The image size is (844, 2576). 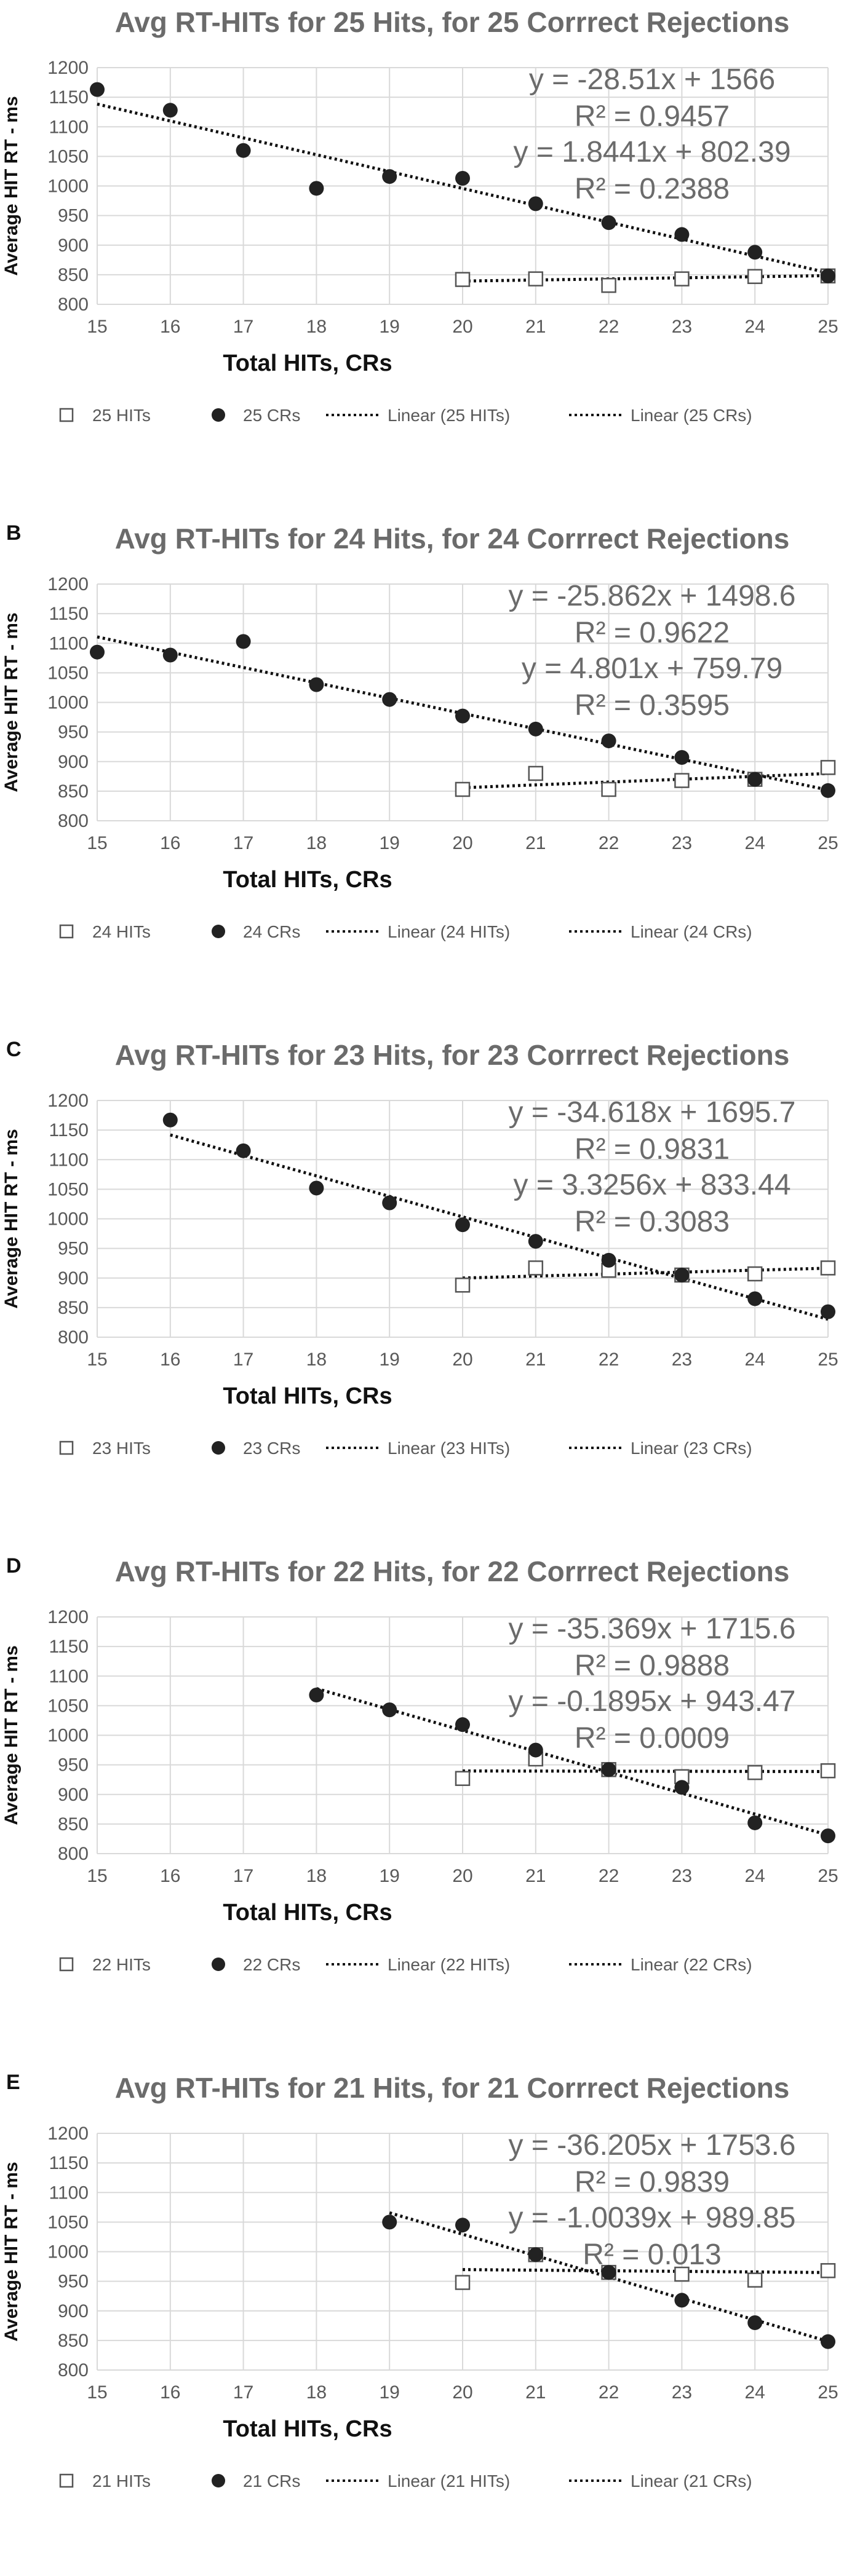 I want to click on y-tick-label: 900, so click(x=73, y=1278).